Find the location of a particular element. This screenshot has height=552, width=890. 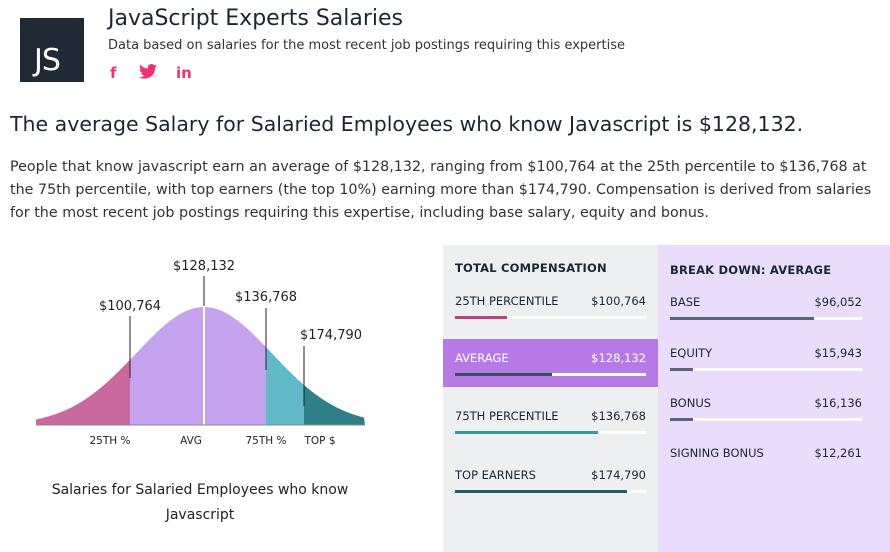

breakdown-row-equity: EQUITY $15,943 is located at coordinates (774, 364).